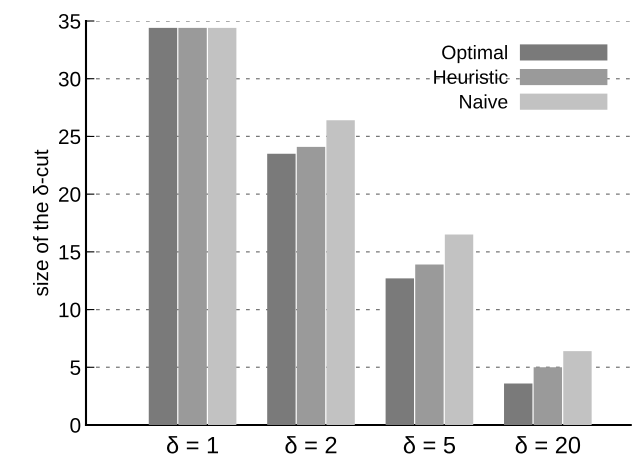  Describe the element at coordinates (69, 136) in the screenshot. I see `y-tick-label: 25` at that location.